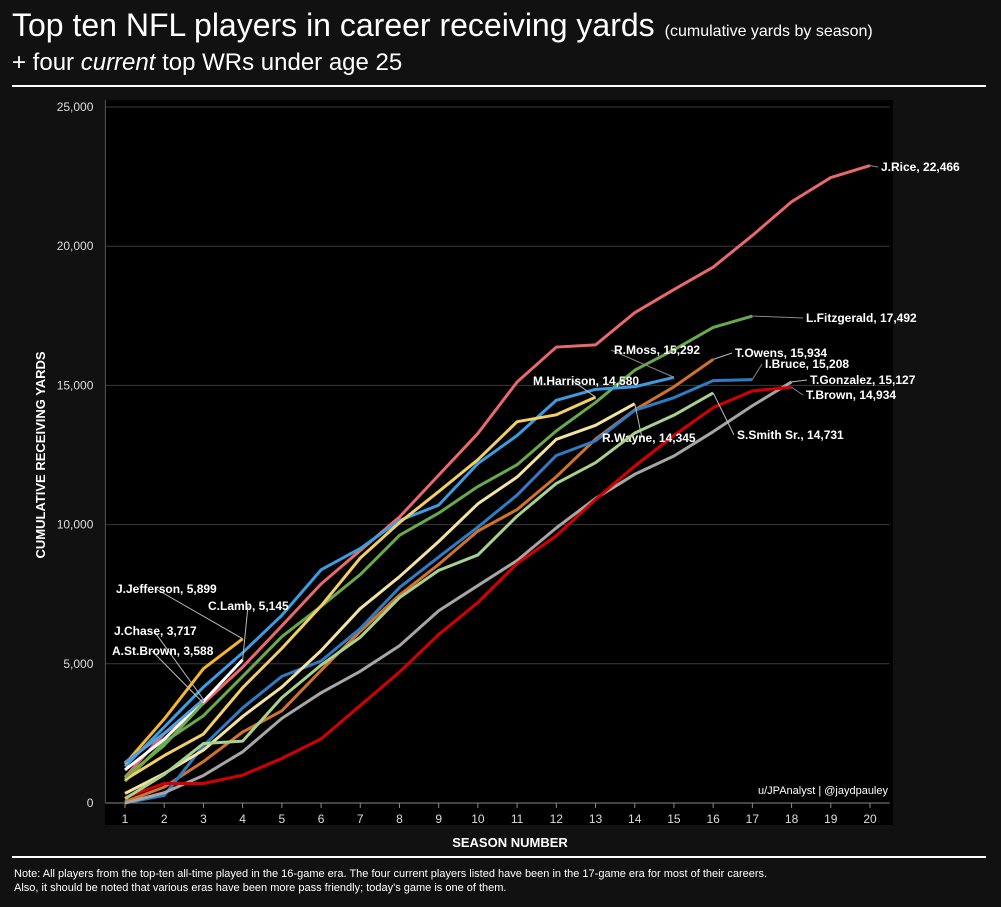  Describe the element at coordinates (596, 819) in the screenshot. I see `x-tick-label: 13` at that location.